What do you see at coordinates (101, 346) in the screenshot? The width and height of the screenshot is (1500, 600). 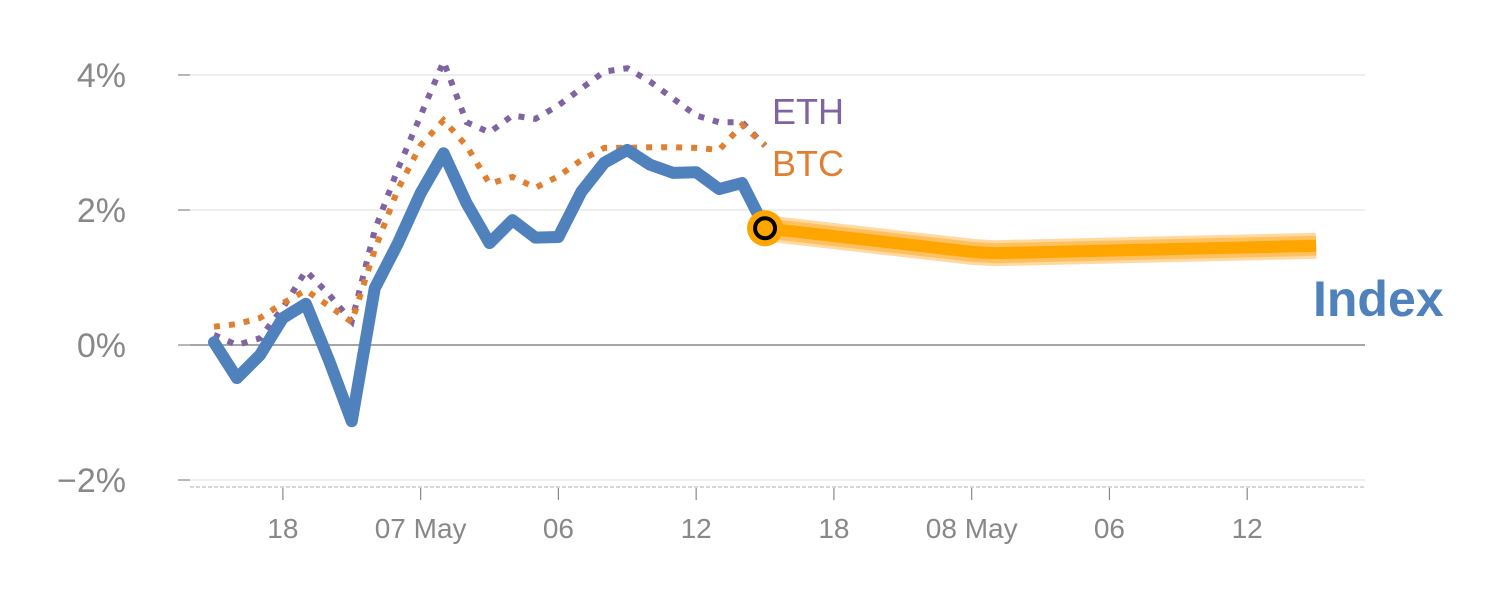 I see `y-tick-label: 0%` at bounding box center [101, 346].